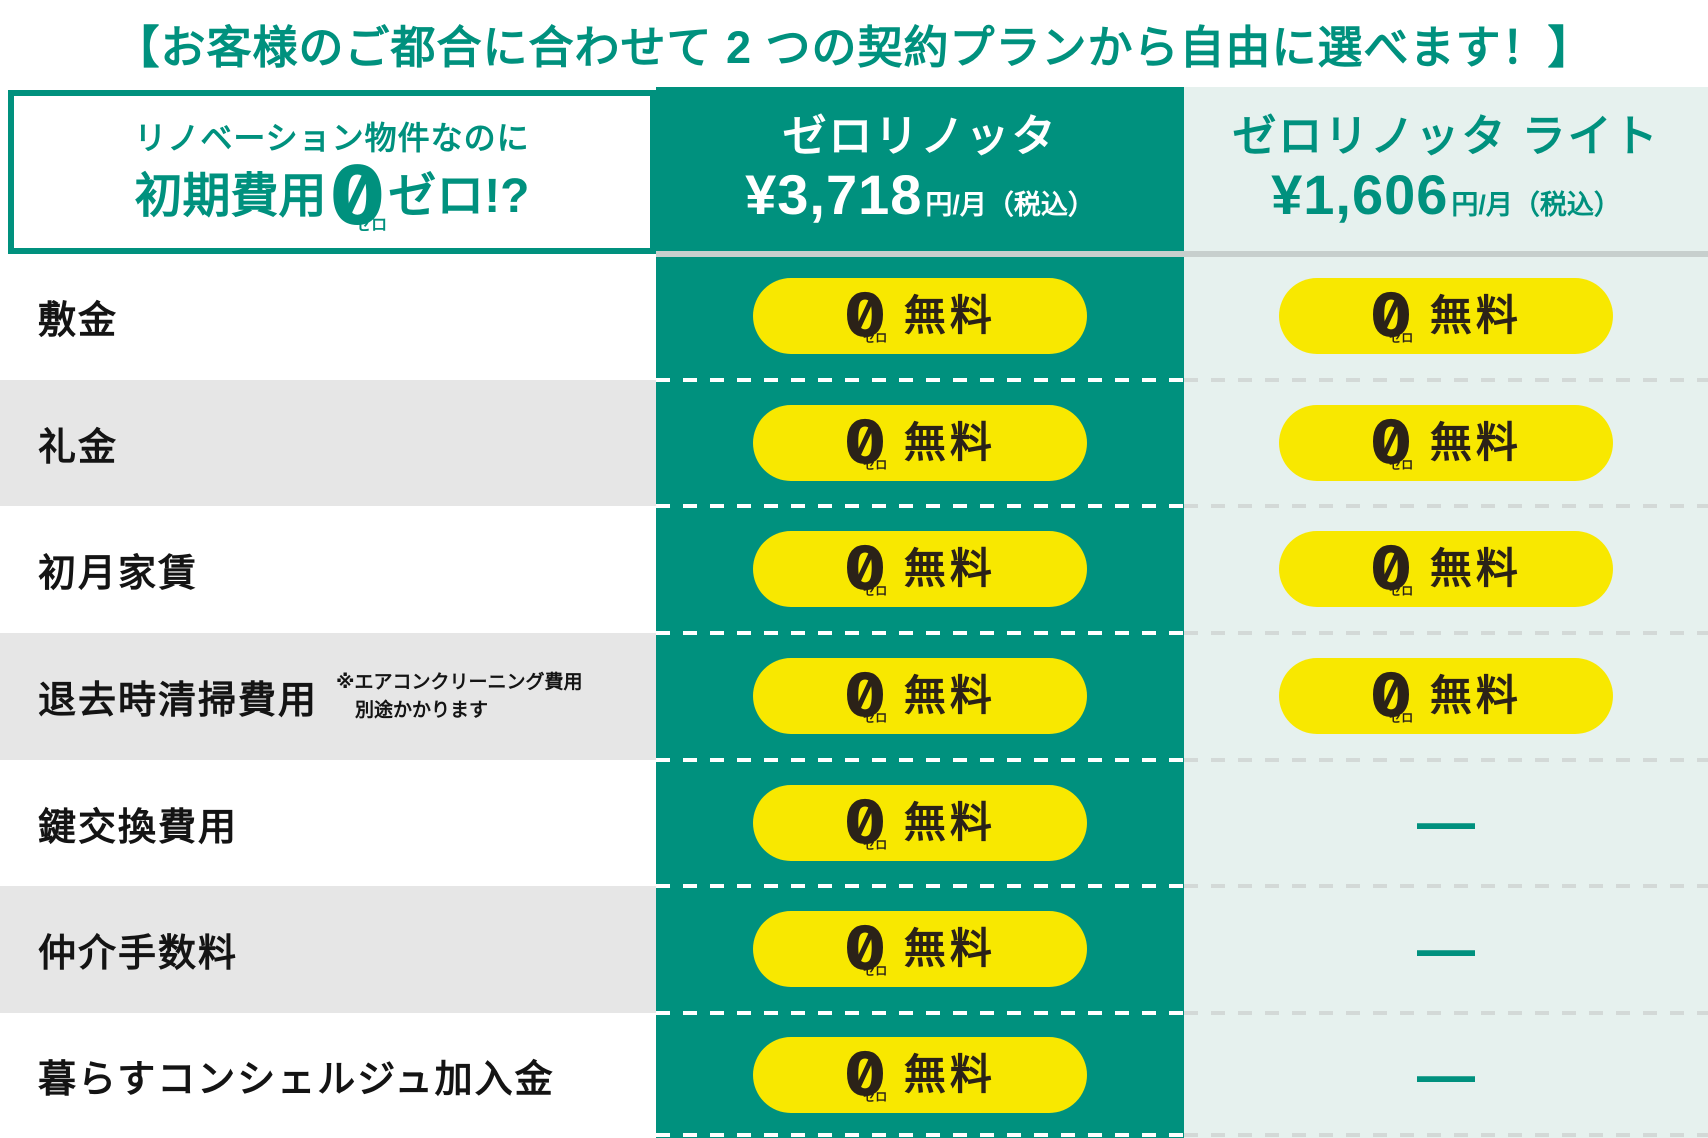  Describe the element at coordinates (1446, 136) in the screenshot. I see `plan2-name: ゼロリノッタ ライト` at that location.